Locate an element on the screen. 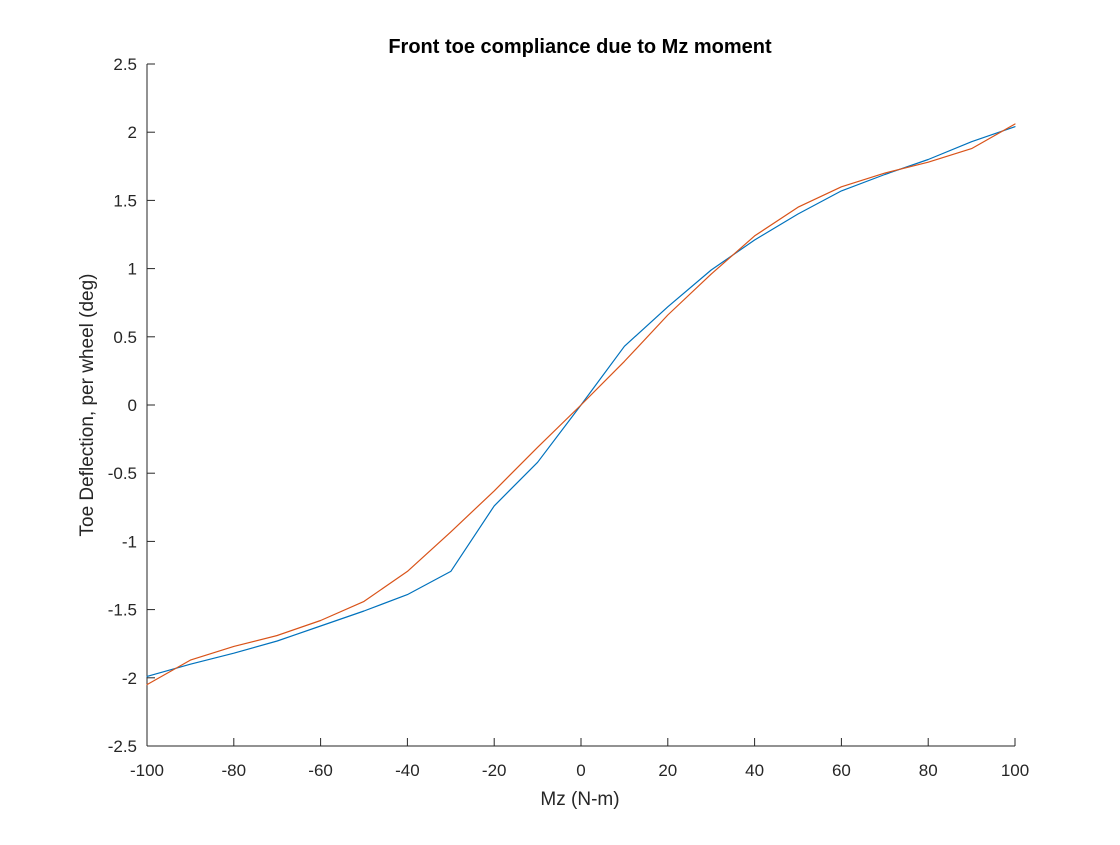  y-tick-label: -2 is located at coordinates (129, 678).